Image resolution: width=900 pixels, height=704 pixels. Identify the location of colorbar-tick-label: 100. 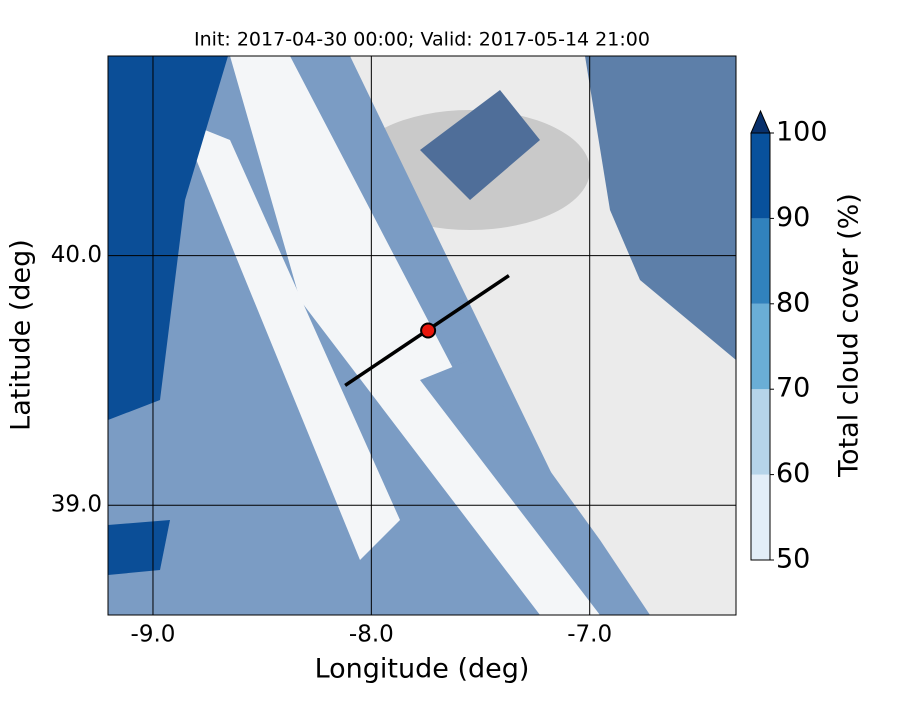
(802, 132).